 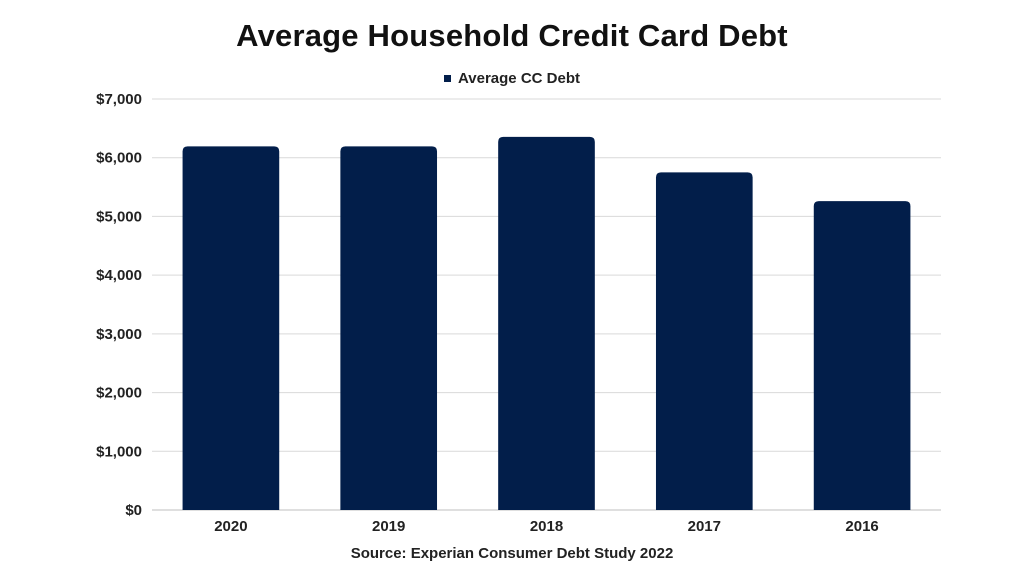 I want to click on y-tick-label: $0, so click(x=133, y=510).